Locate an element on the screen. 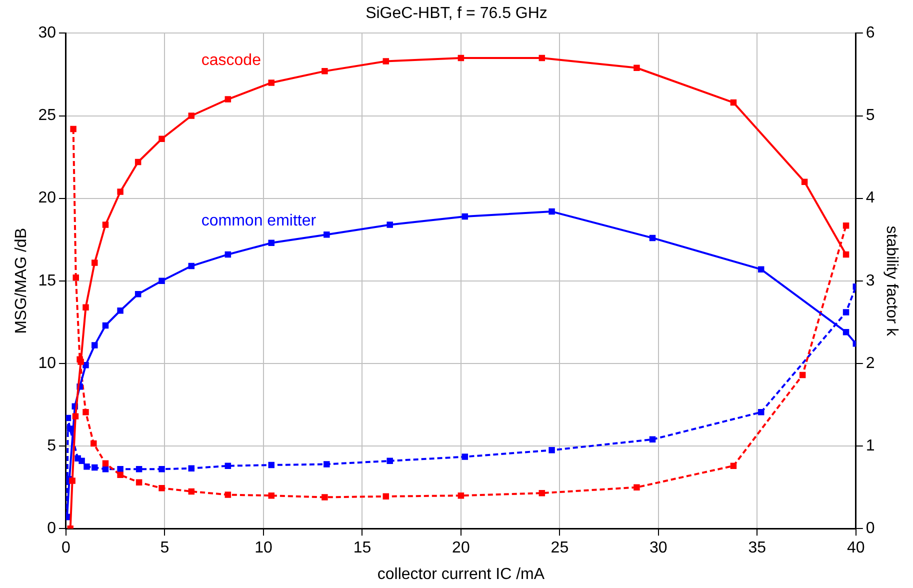 The width and height of the screenshot is (913, 588). x-tick-label: 30 is located at coordinates (659, 548).